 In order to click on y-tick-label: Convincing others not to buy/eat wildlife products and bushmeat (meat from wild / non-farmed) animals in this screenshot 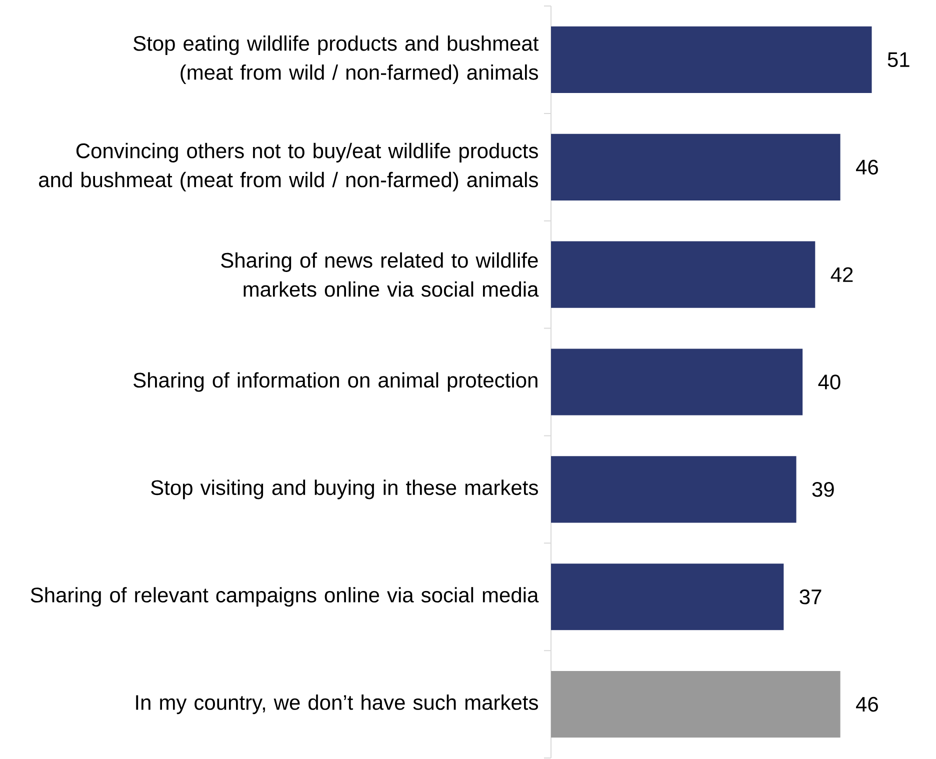, I will do `click(288, 167)`.